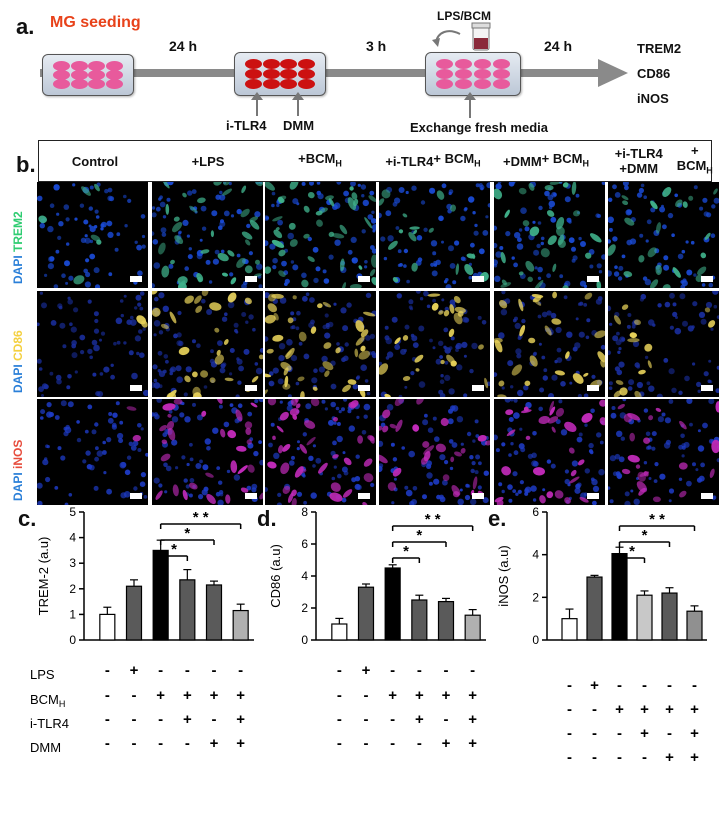 The width and height of the screenshot is (726, 823). Describe the element at coordinates (304, 608) in the screenshot. I see `y-tick-label-1-1: 2` at that location.